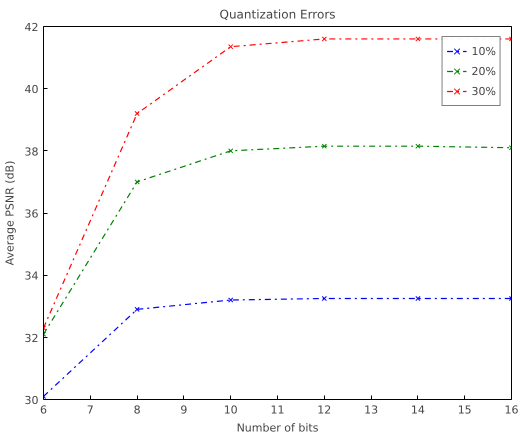  I want to click on x-tick-label: 16, so click(511, 410).